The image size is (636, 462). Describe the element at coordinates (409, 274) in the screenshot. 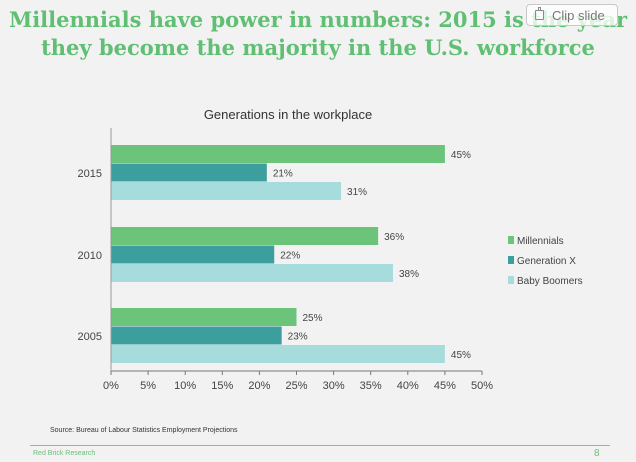

I see `data-label-2010-baby_boomers: 38%` at that location.